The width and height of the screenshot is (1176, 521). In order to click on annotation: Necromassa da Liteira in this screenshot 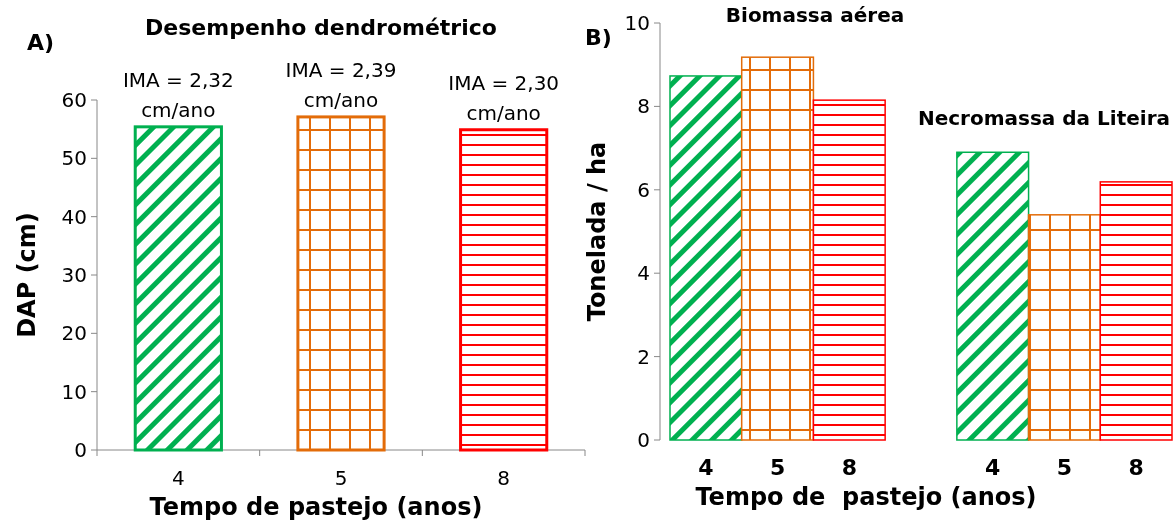, I will do `click(1043, 118)`.